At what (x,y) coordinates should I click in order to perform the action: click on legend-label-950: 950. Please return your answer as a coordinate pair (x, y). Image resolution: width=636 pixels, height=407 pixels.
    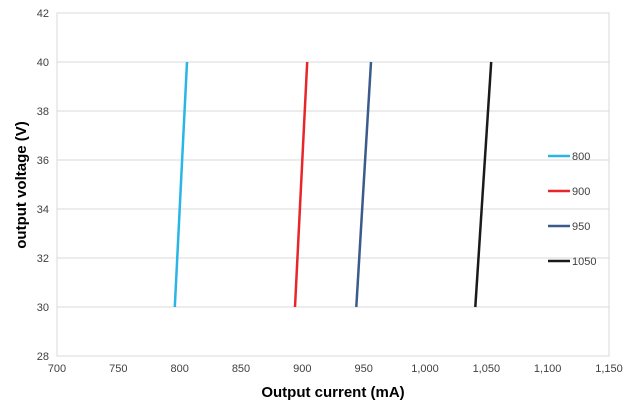
    Looking at the image, I should click on (581, 227).